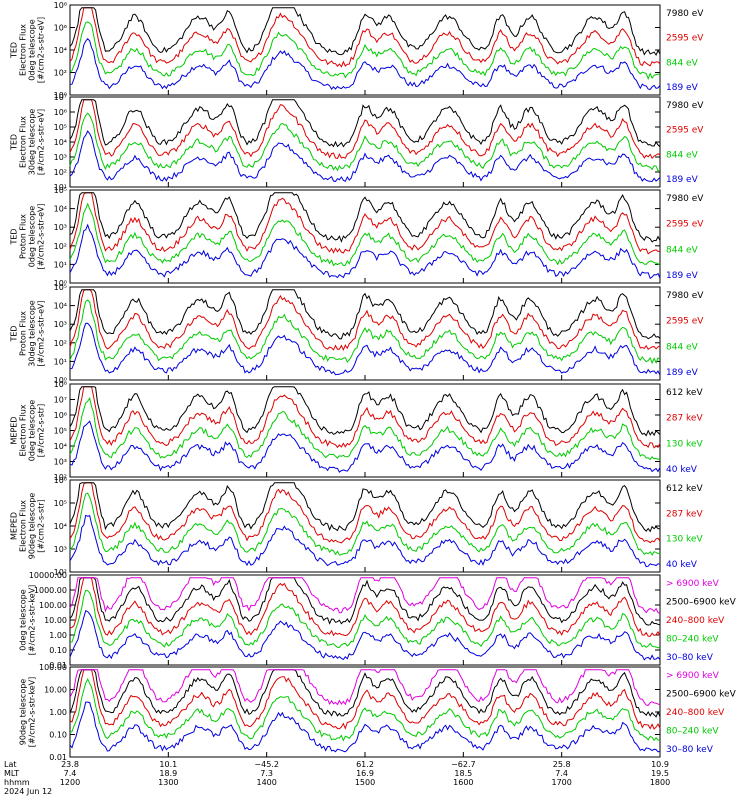 The image size is (750, 800). Describe the element at coordinates (14, 431) in the screenshot. I see `y-axis-label: MEPED` at that location.